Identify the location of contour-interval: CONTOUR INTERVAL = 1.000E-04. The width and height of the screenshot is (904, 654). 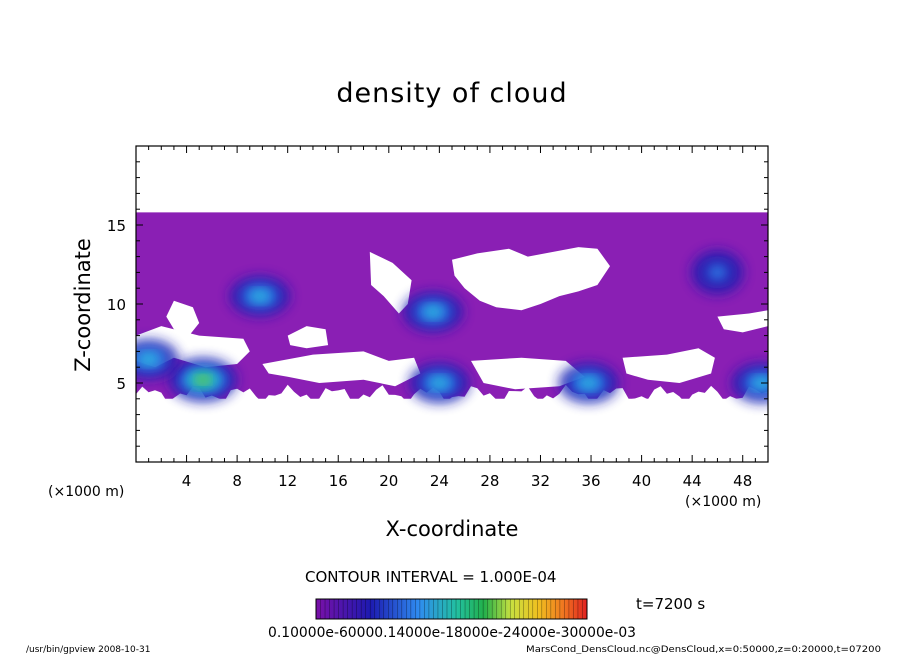
(430, 577).